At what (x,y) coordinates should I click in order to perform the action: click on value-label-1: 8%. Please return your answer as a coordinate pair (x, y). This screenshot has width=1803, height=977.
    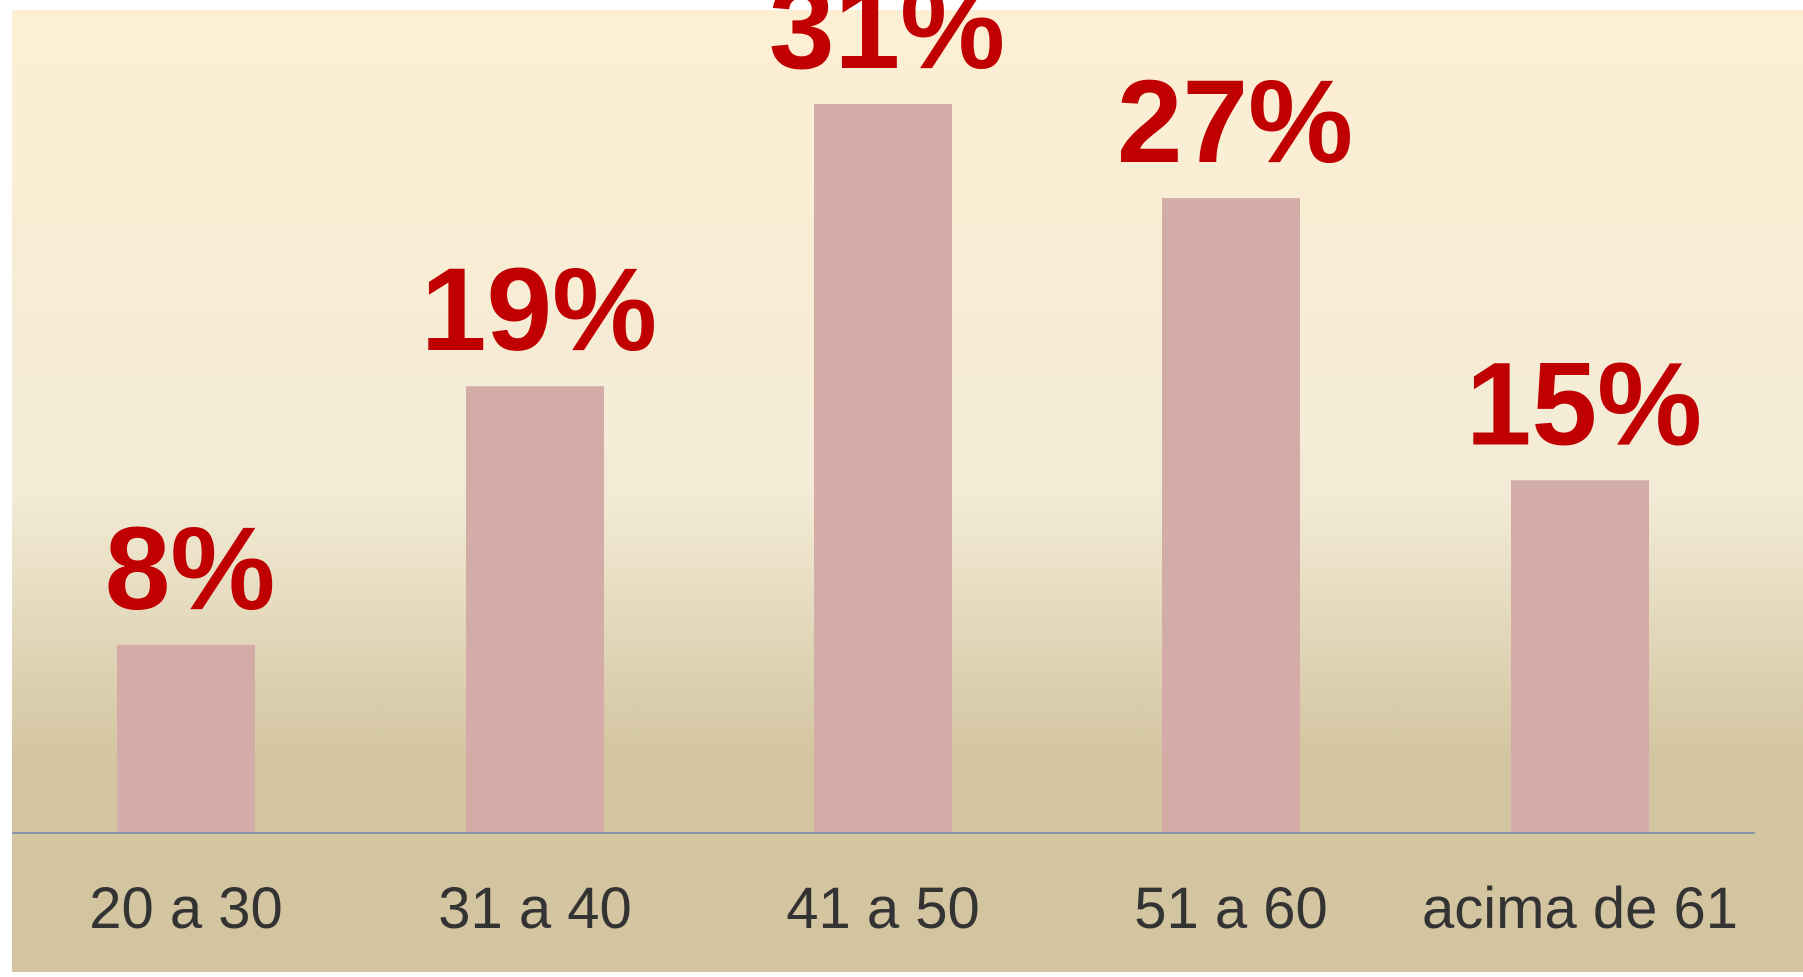
    Looking at the image, I should click on (190, 569).